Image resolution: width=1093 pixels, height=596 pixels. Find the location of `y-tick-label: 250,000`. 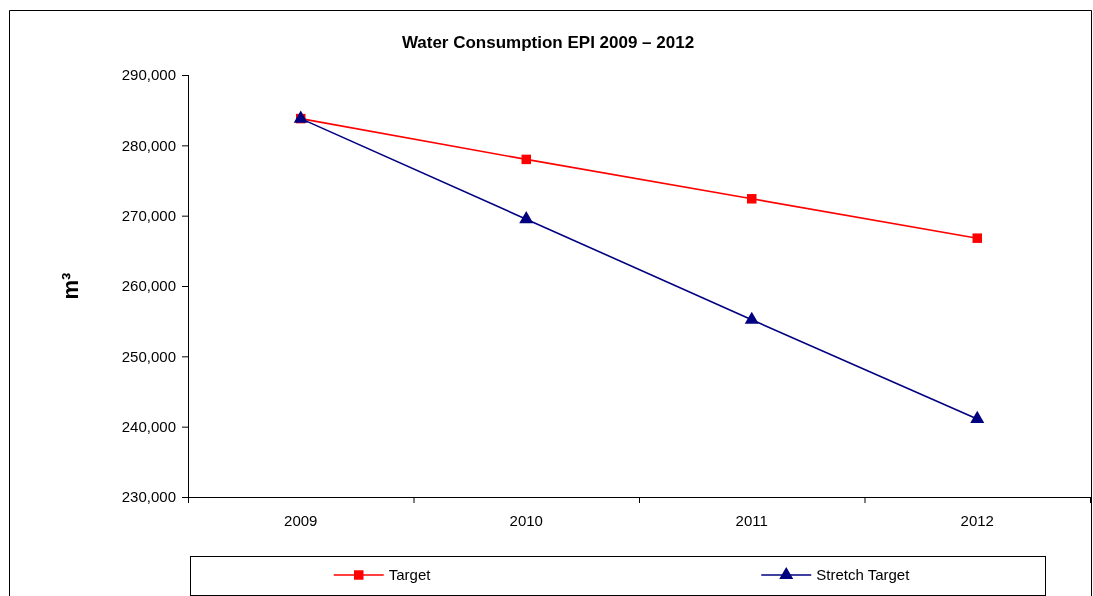

y-tick-label: 250,000 is located at coordinates (148, 356).